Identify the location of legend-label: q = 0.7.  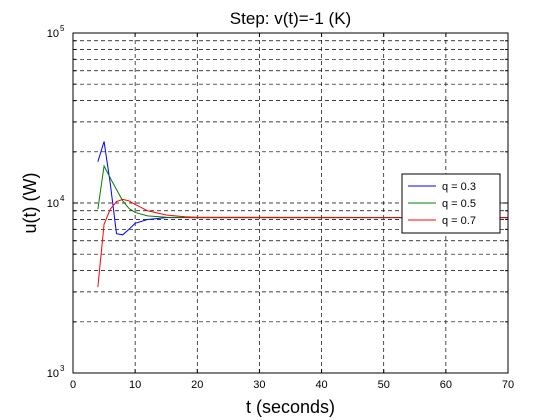
(459, 221).